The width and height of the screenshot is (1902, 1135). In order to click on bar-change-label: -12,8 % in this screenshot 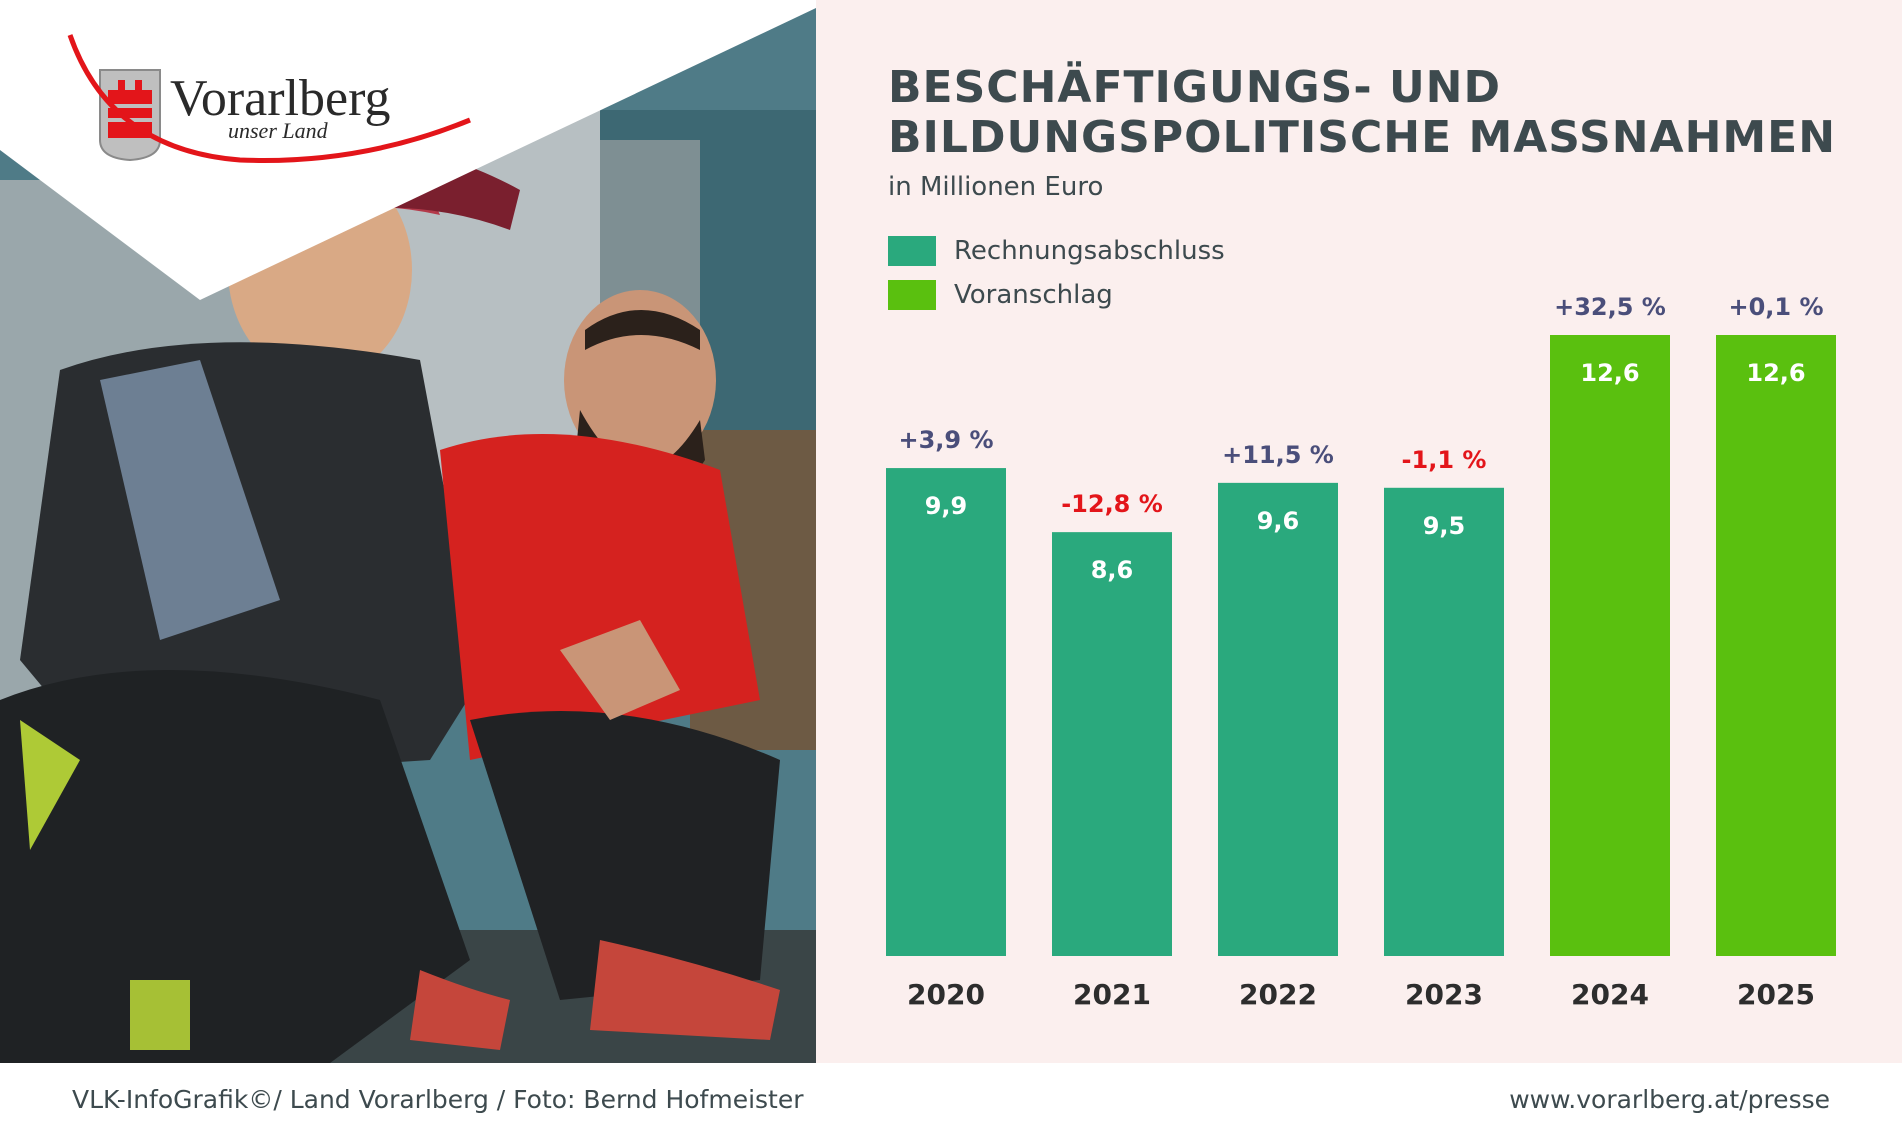, I will do `click(1112, 504)`.